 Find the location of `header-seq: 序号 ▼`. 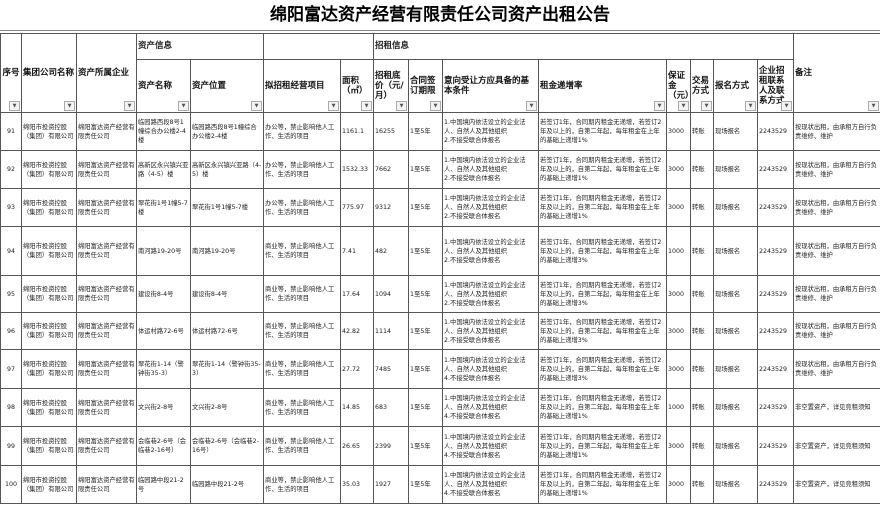

header-seq: 序号 ▼ is located at coordinates (11, 73).